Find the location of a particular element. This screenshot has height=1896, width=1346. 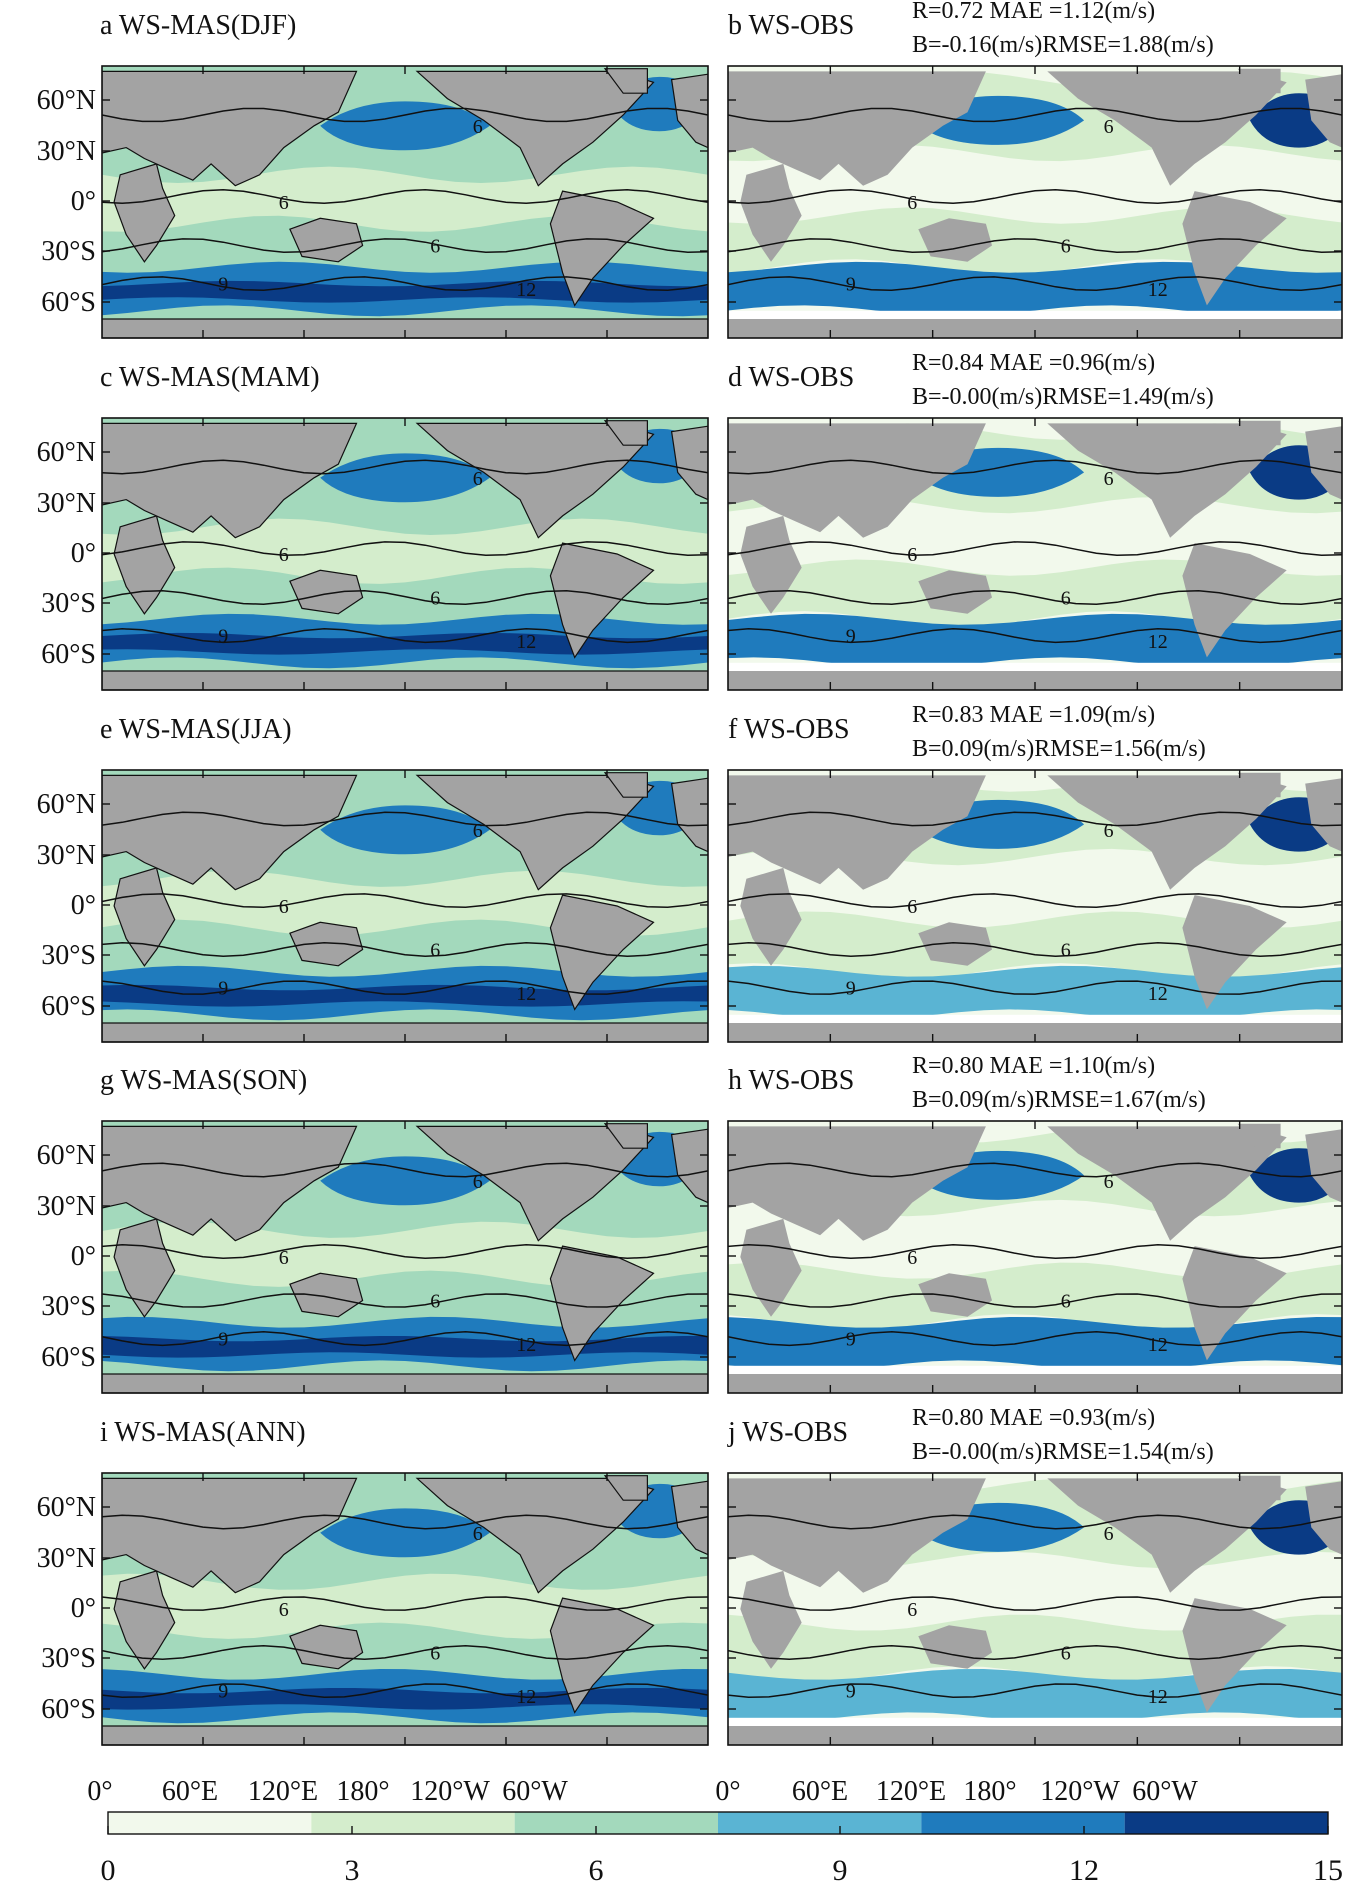

panel-stats-line2: B=0.09(m/s)RMSE=1.67(m/s) is located at coordinates (1059, 1100).